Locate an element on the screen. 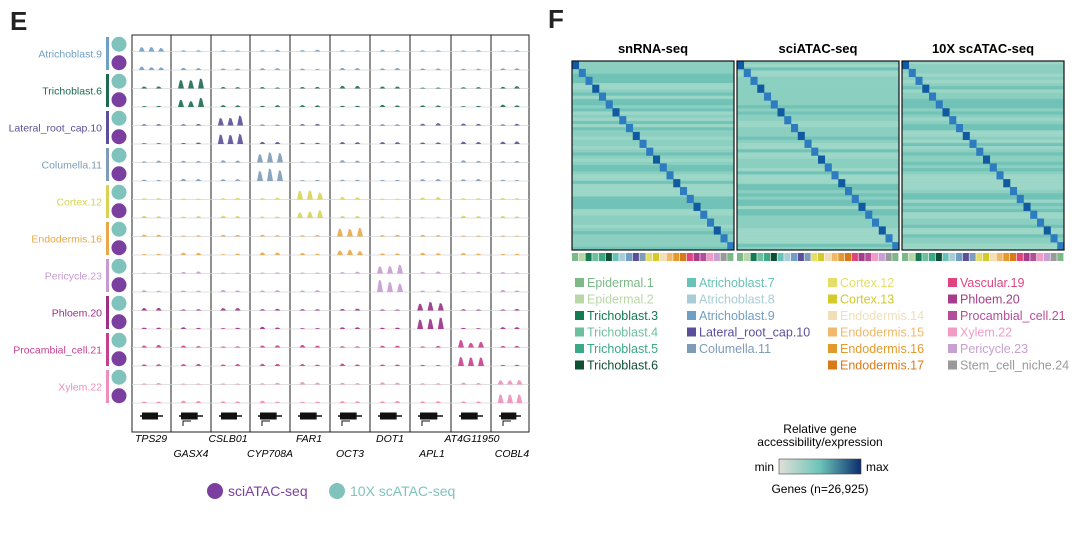 The image size is (1080, 539). gene-label: COBL4 is located at coordinates (512, 454).